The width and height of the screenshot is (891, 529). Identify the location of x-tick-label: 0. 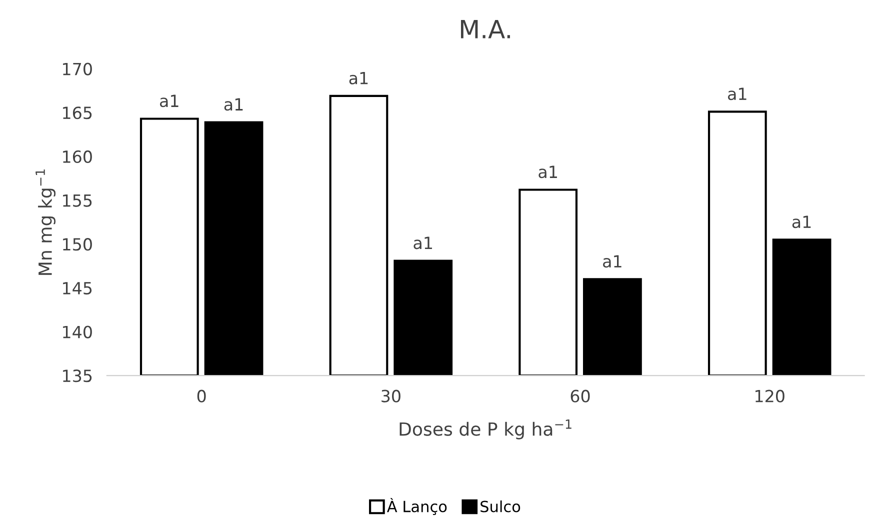
(201, 396).